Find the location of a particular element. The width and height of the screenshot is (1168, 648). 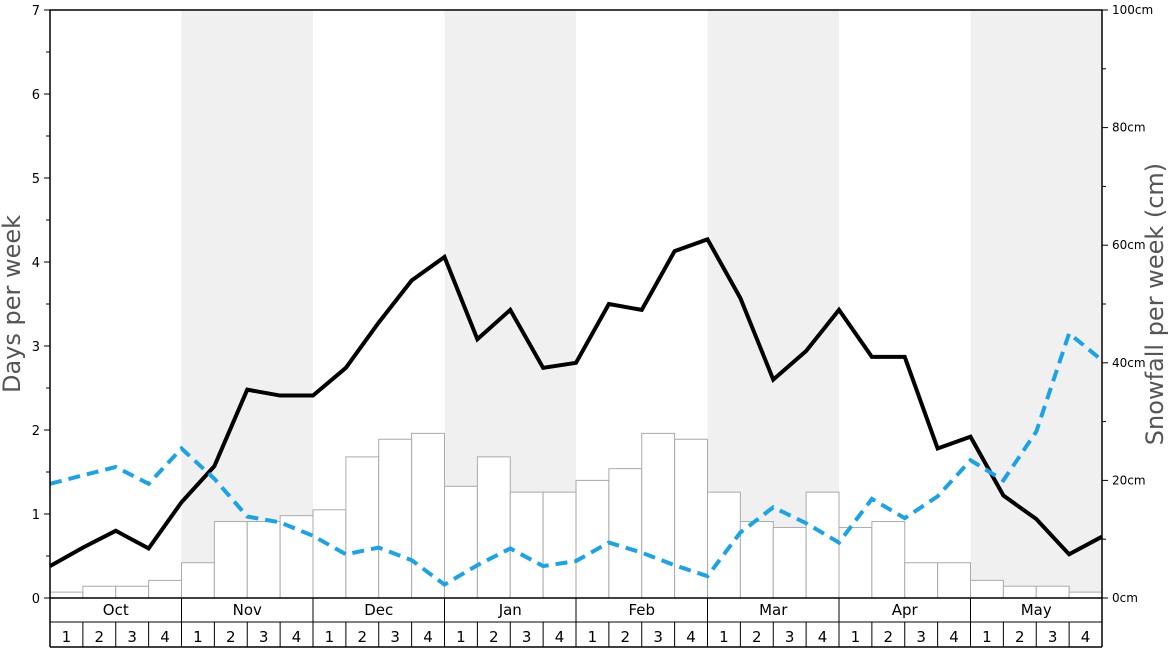

left-axis-title: Days per week is located at coordinates (13, 304).